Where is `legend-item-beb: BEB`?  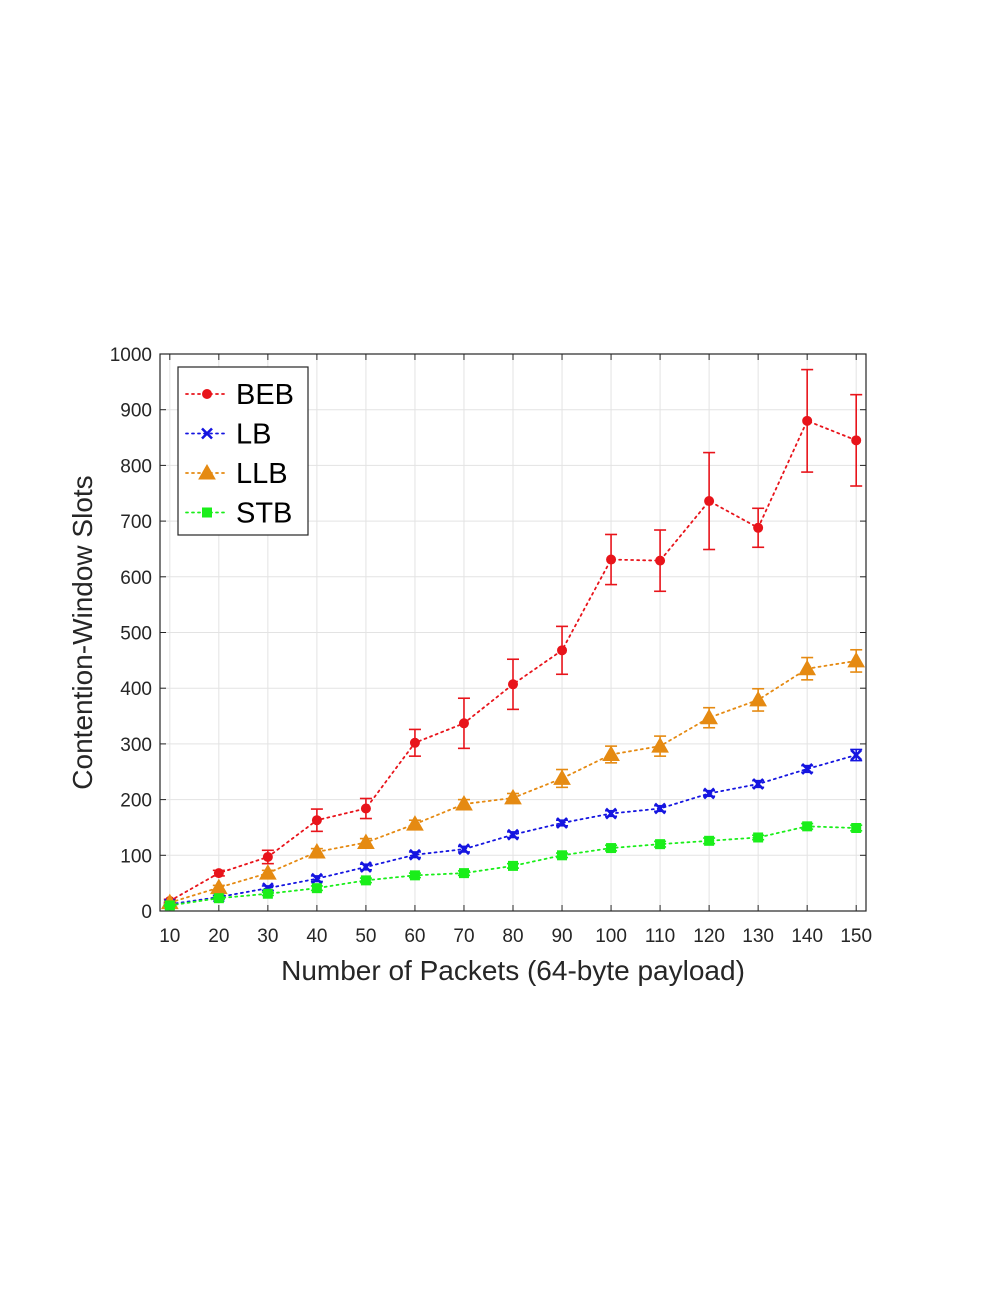
legend-item-beb: BEB is located at coordinates (239, 395).